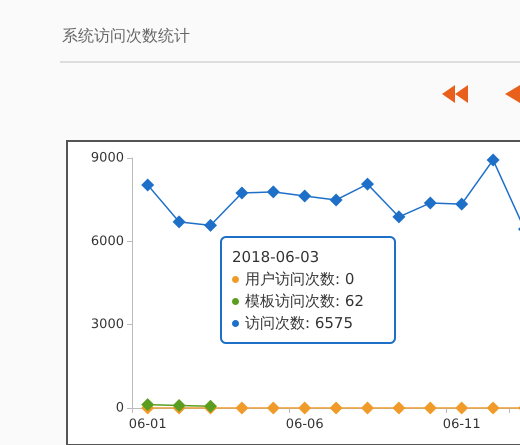 The height and width of the screenshot is (445, 520). Describe the element at coordinates (147, 424) in the screenshot. I see `x-tick-label: 06-01` at that location.